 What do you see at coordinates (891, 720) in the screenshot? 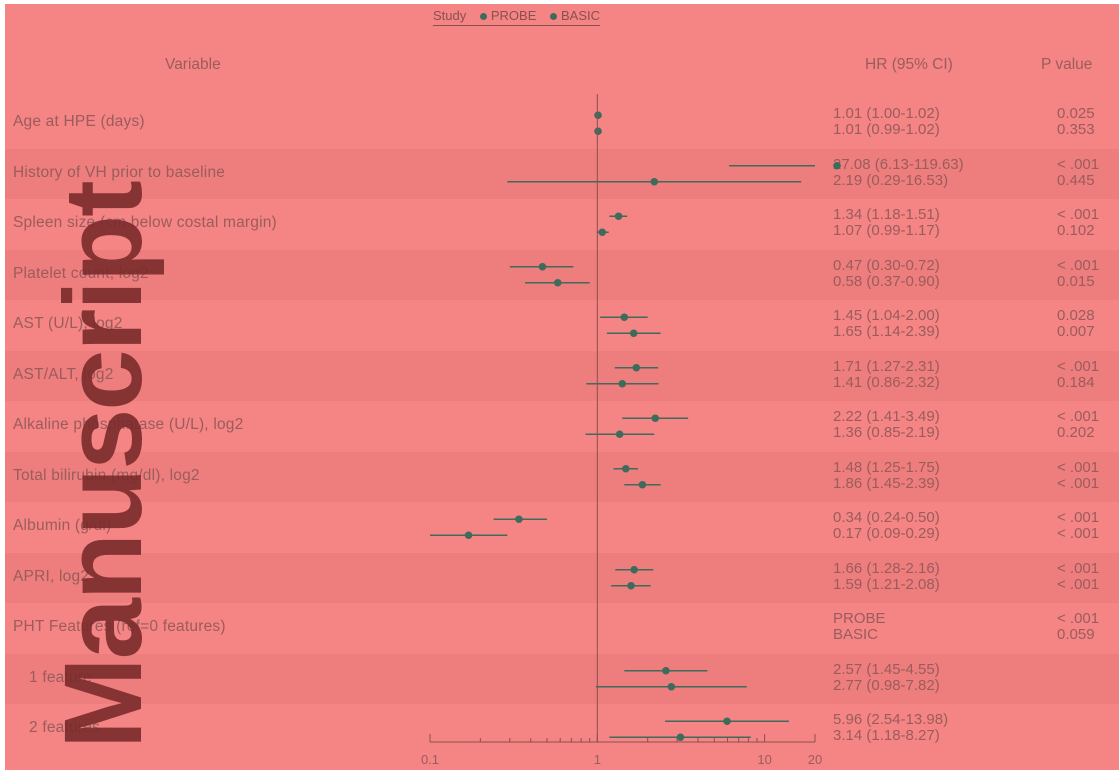
I see `hr-ci-text: 5.96 (2.54-13.98)` at bounding box center [891, 720].